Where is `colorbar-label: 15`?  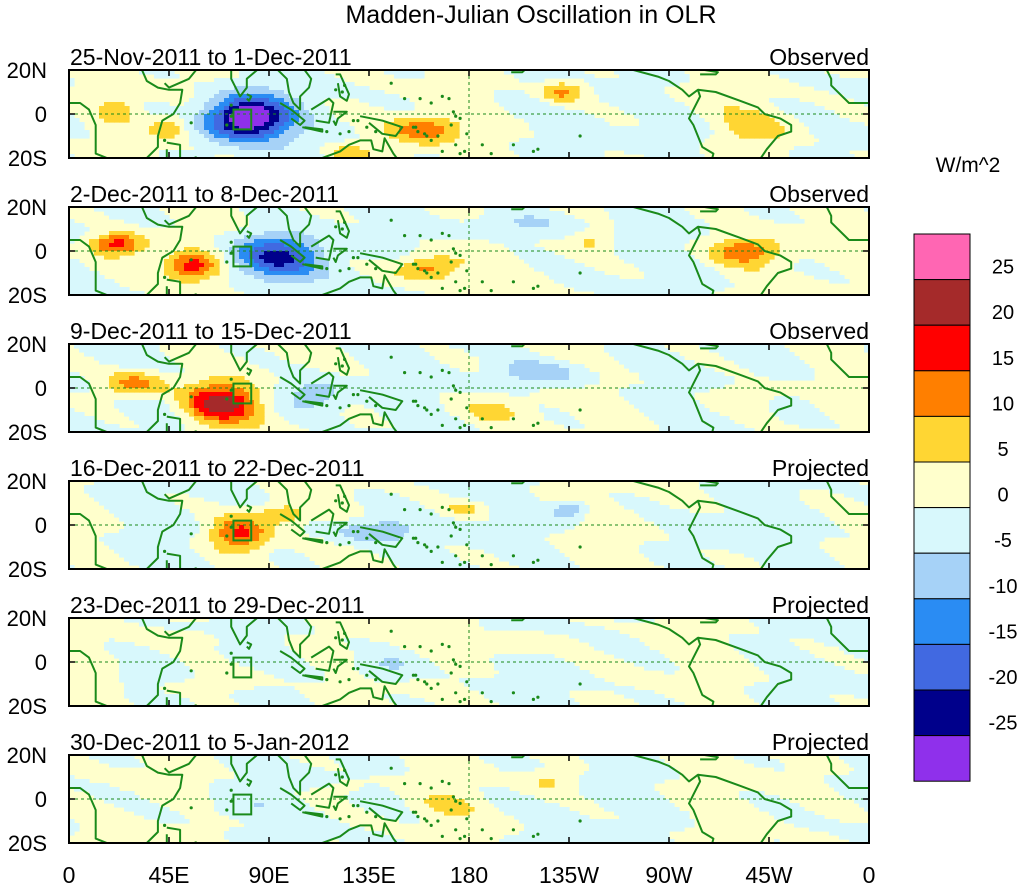 colorbar-label: 15 is located at coordinates (1003, 359).